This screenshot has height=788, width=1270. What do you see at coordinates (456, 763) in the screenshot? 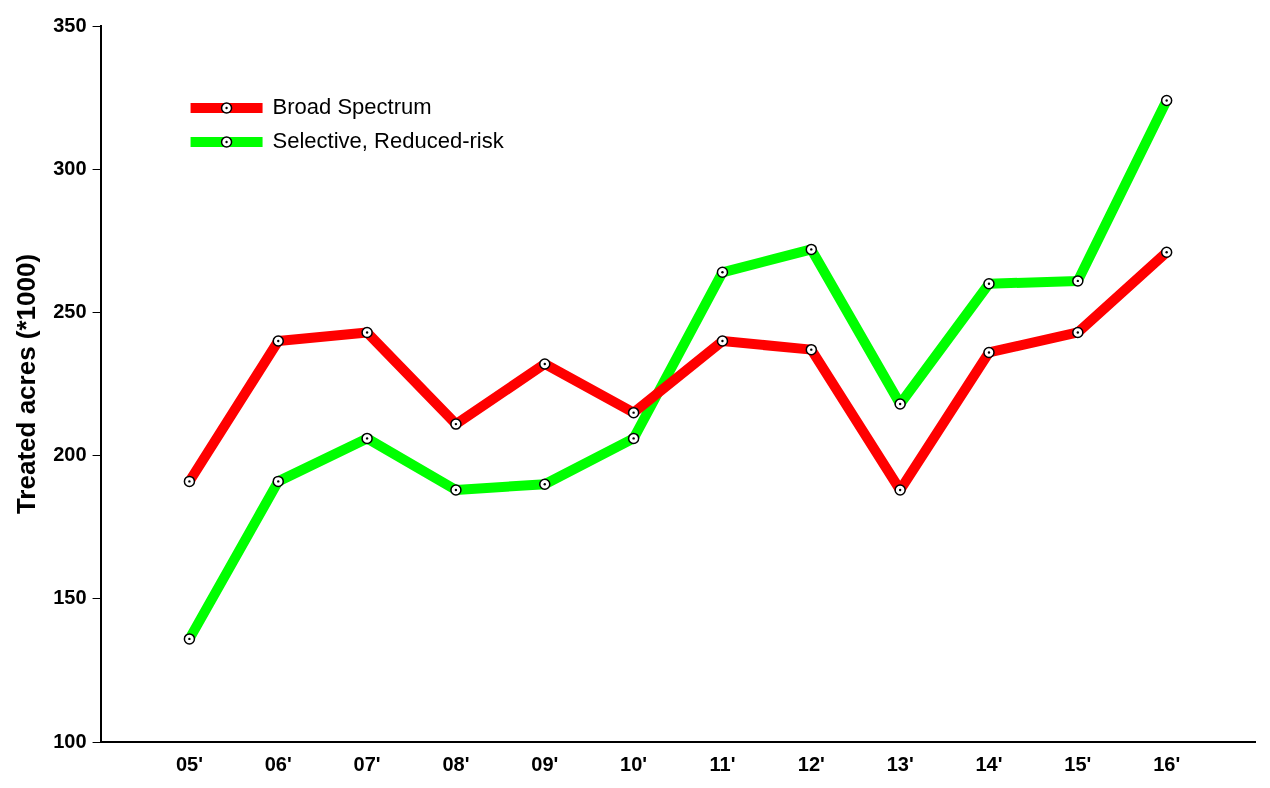
I see `x-tick-label: 08'` at bounding box center [456, 763].